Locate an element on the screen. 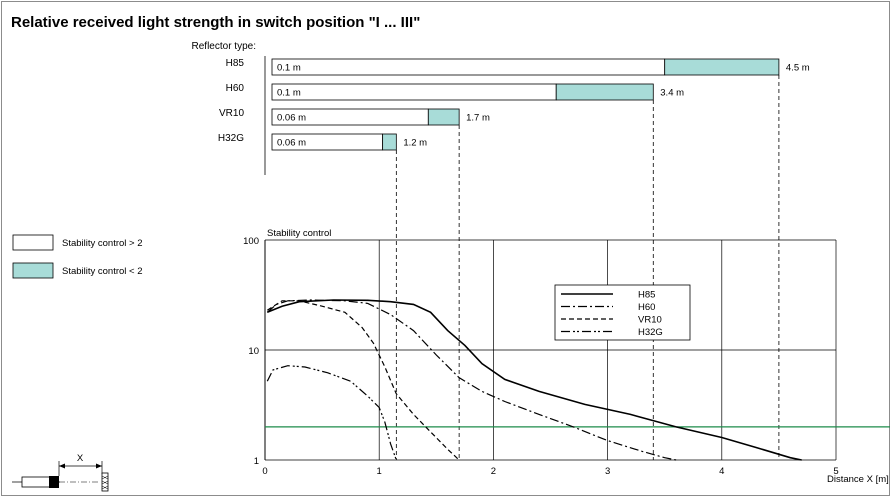 This screenshot has height=499, width=893. y-tick-label: 100 is located at coordinates (251, 241).